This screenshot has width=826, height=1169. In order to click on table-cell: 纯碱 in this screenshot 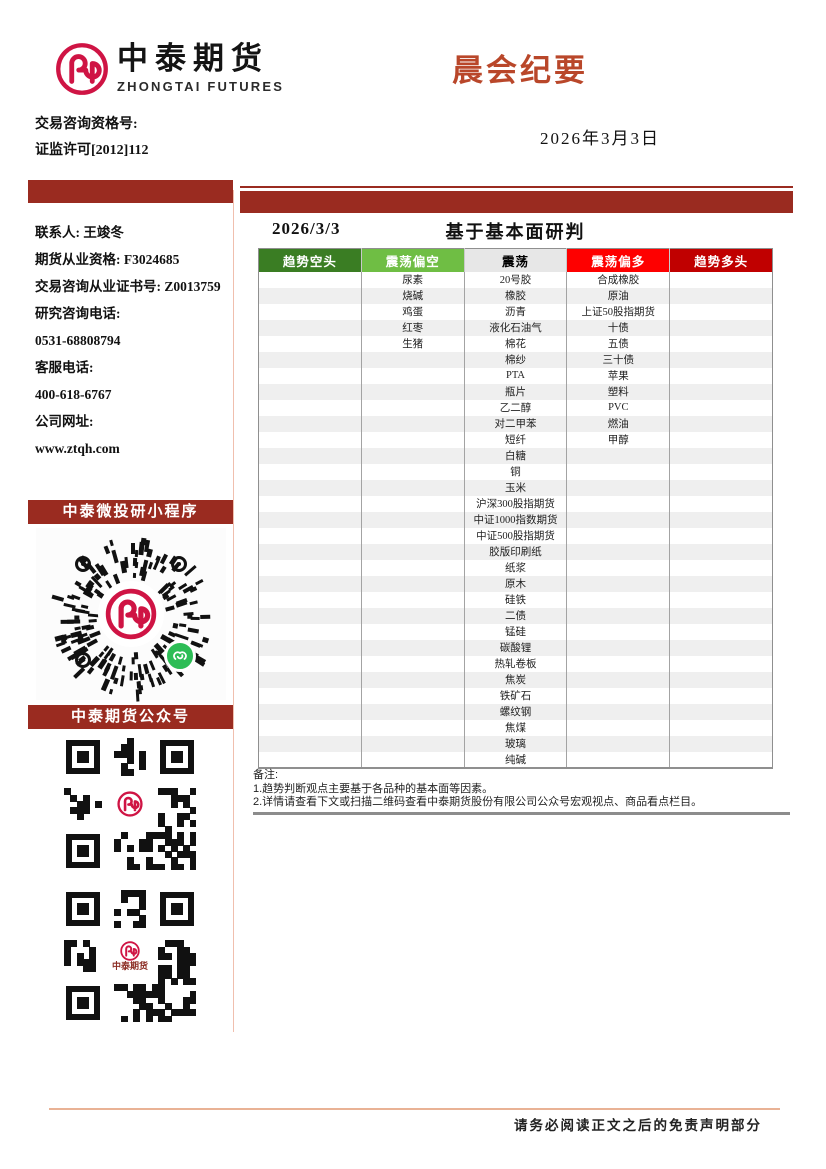, I will do `click(515, 759)`.